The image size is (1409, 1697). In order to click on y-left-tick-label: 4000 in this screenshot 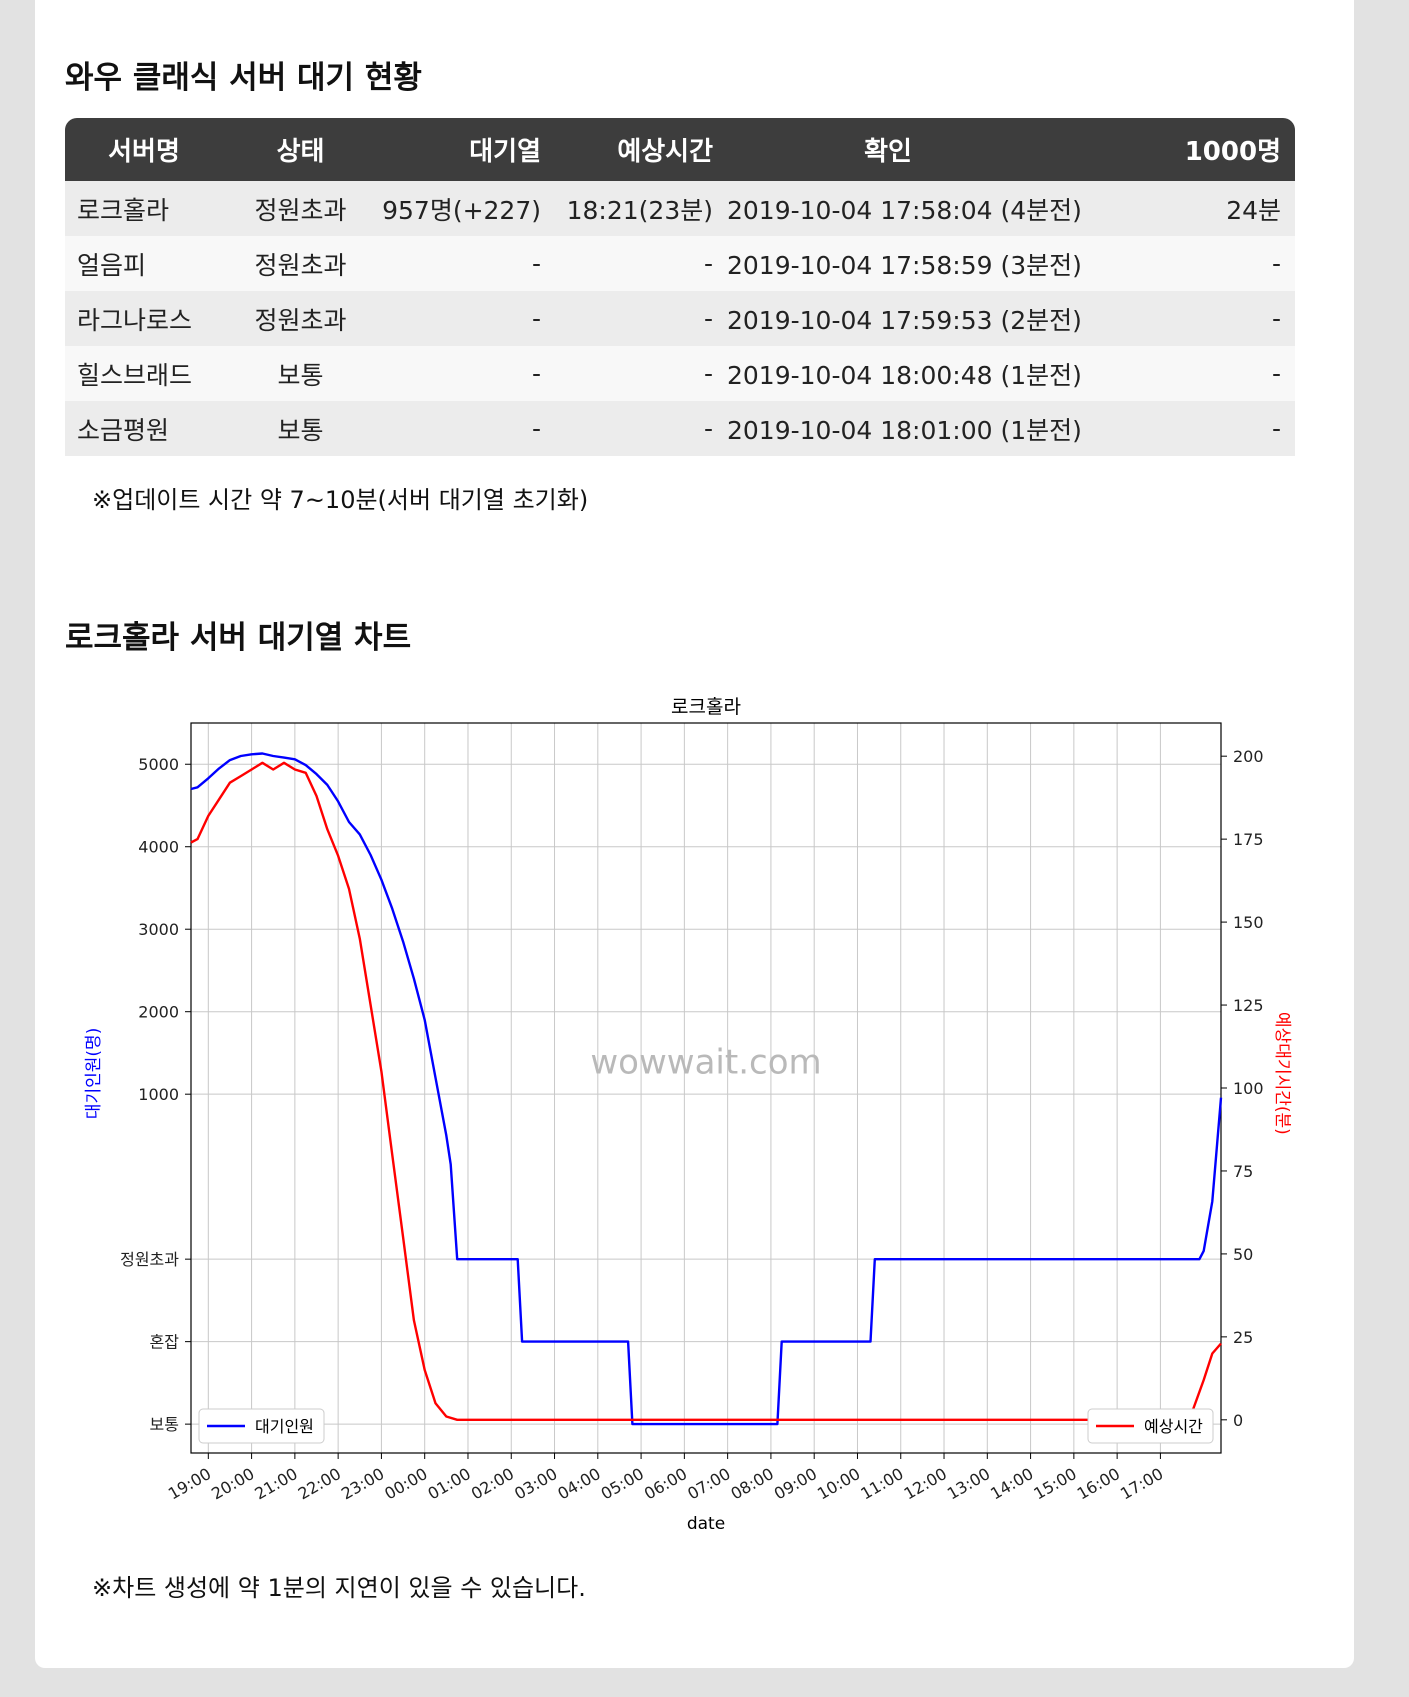, I will do `click(158, 847)`.